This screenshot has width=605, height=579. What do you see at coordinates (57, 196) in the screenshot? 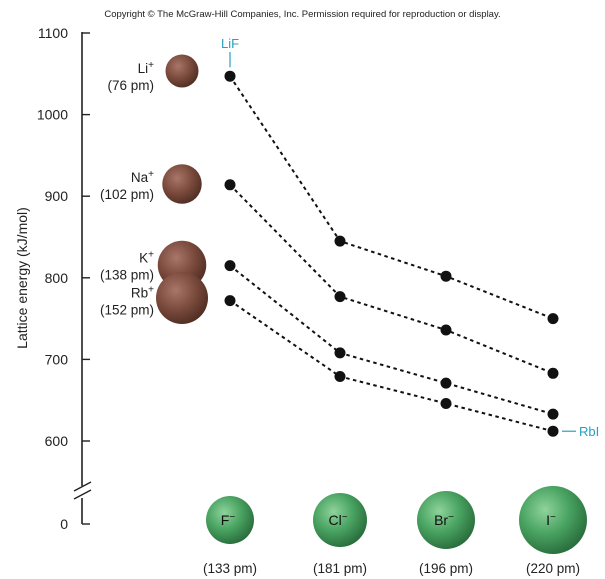
I see `y-tick-label: 900` at bounding box center [57, 196].